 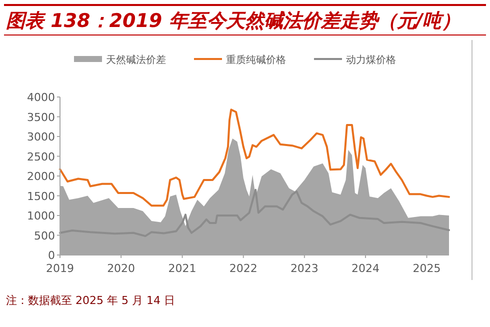 What do you see at coordinates (366, 268) in the screenshot?
I see `x-tick-label: 2024` at bounding box center [366, 268].